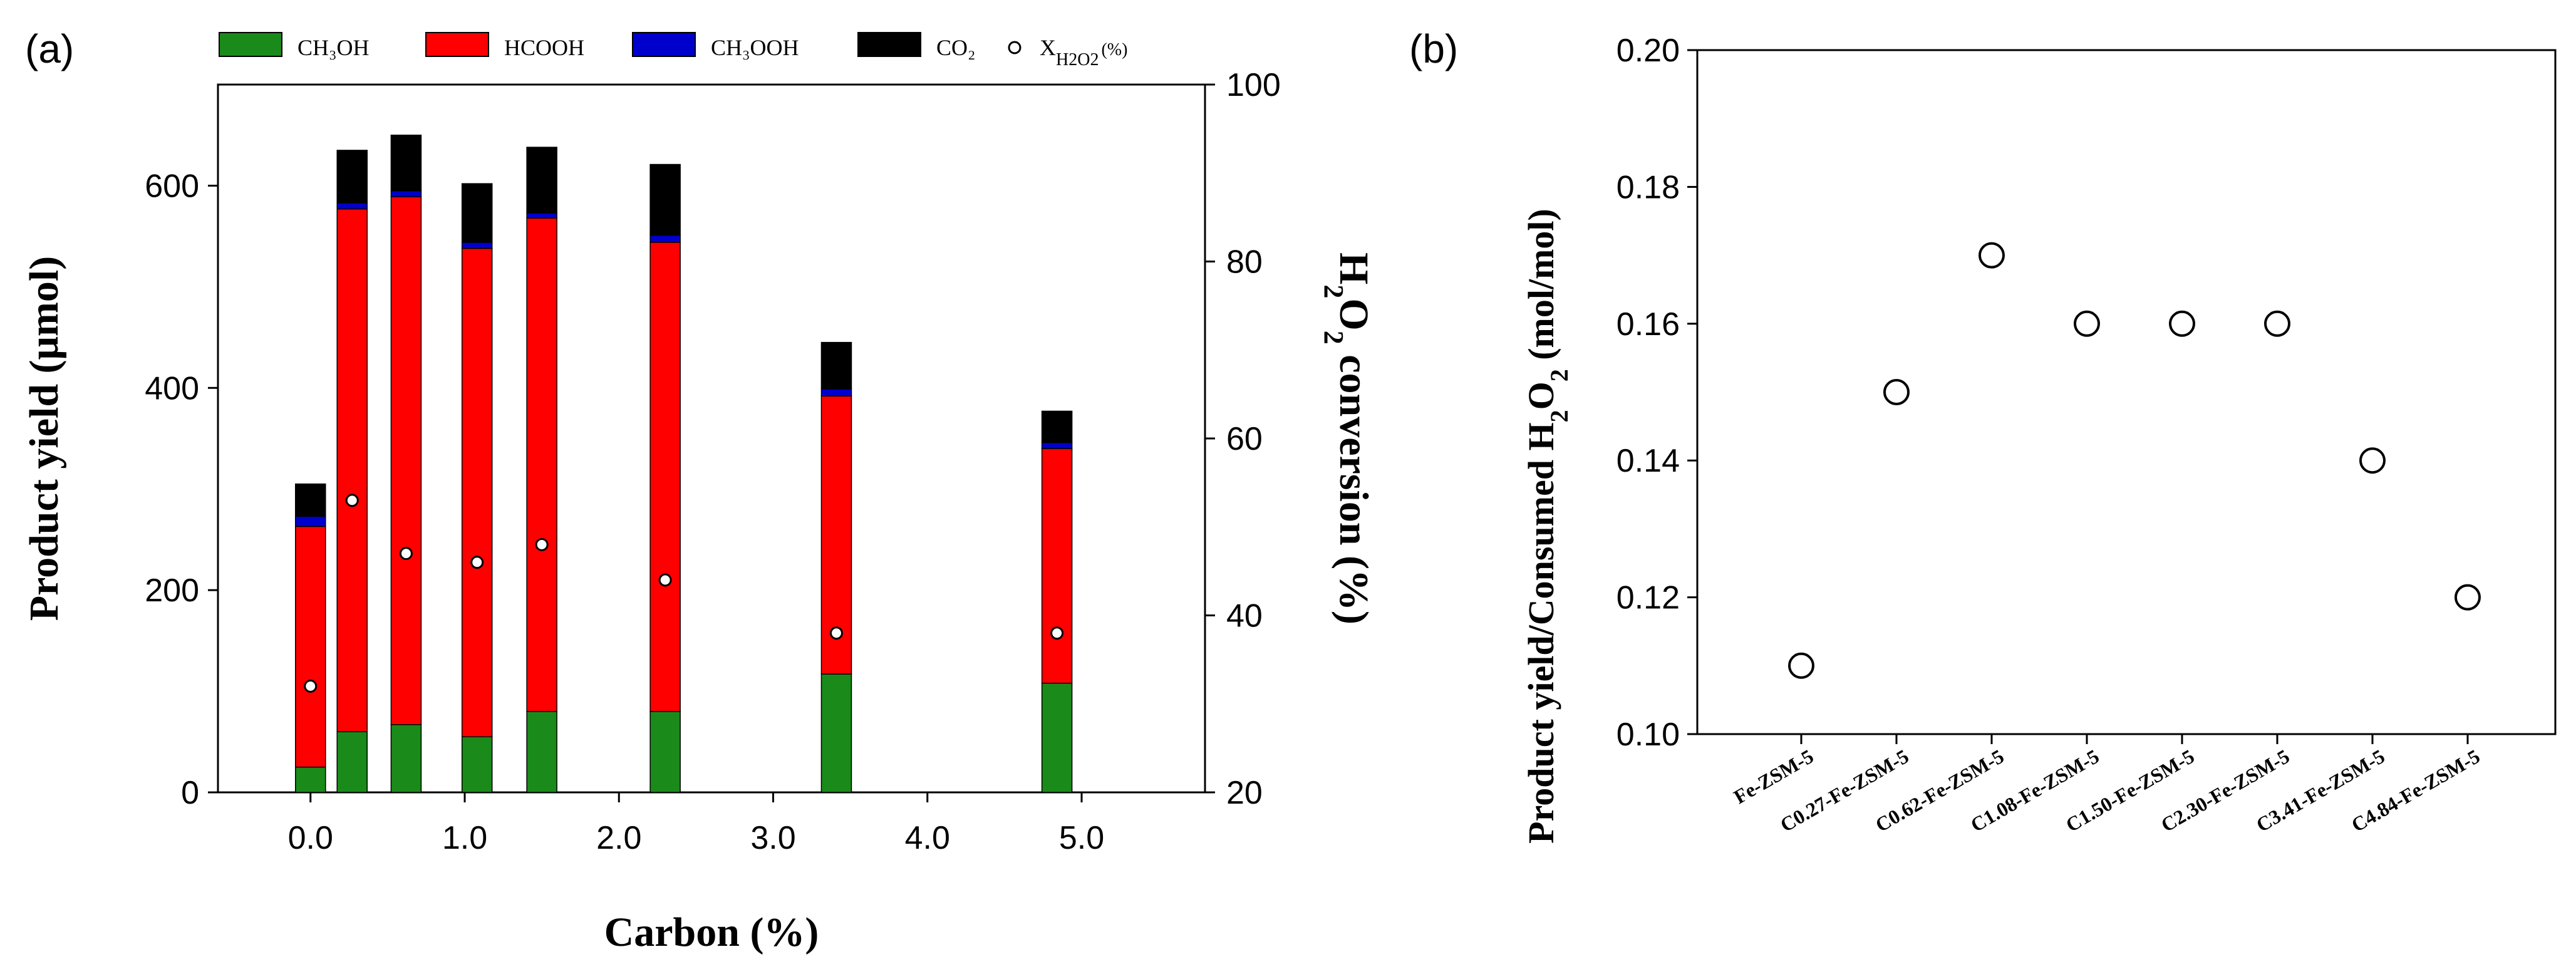  What do you see at coordinates (1081, 838) in the screenshot?
I see `a-xtick-label: 5.0` at bounding box center [1081, 838].